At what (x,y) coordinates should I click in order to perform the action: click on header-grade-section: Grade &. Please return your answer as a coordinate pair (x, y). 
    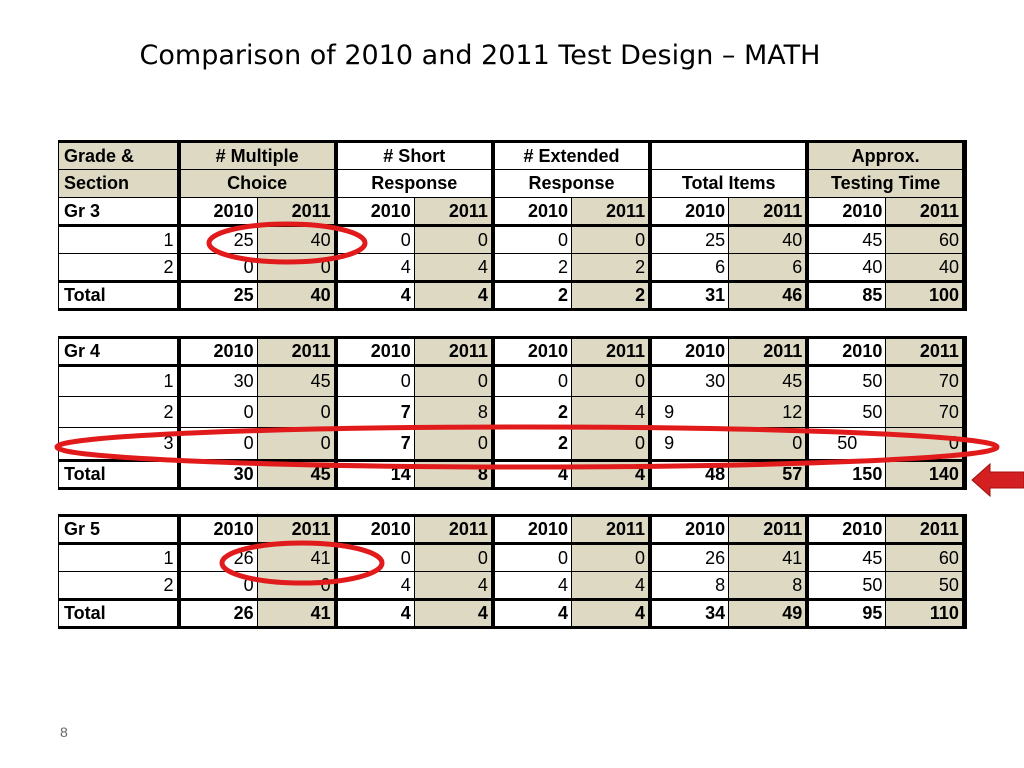
    Looking at the image, I should click on (118, 155).